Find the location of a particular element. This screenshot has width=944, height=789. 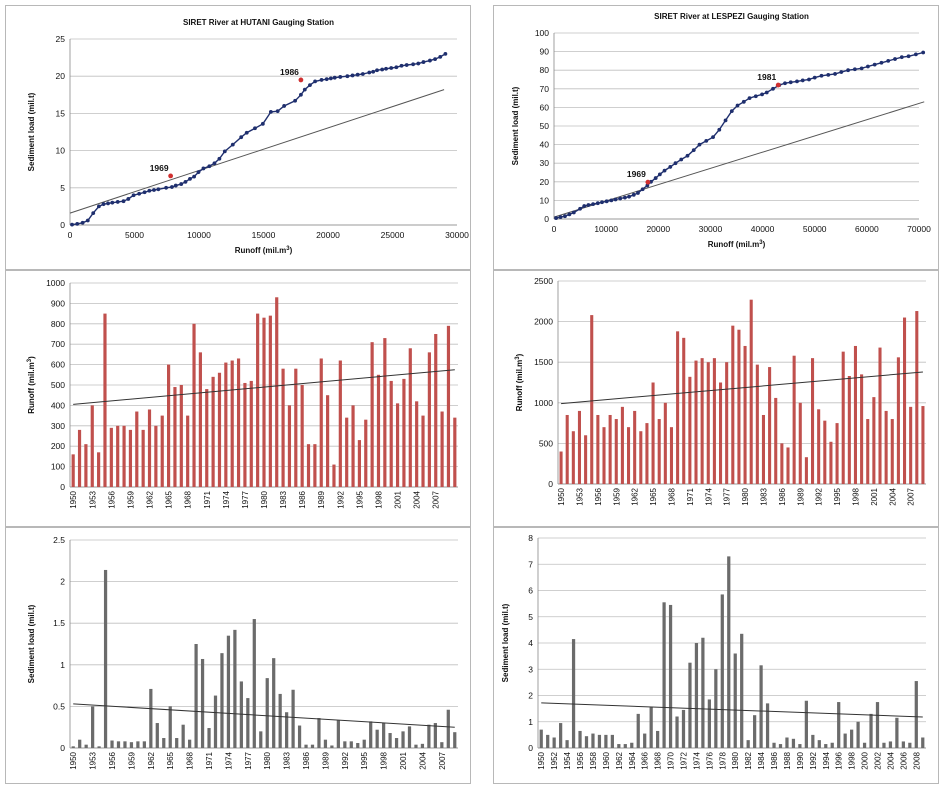

x-tick-label: 1988 is located at coordinates (787, 760).